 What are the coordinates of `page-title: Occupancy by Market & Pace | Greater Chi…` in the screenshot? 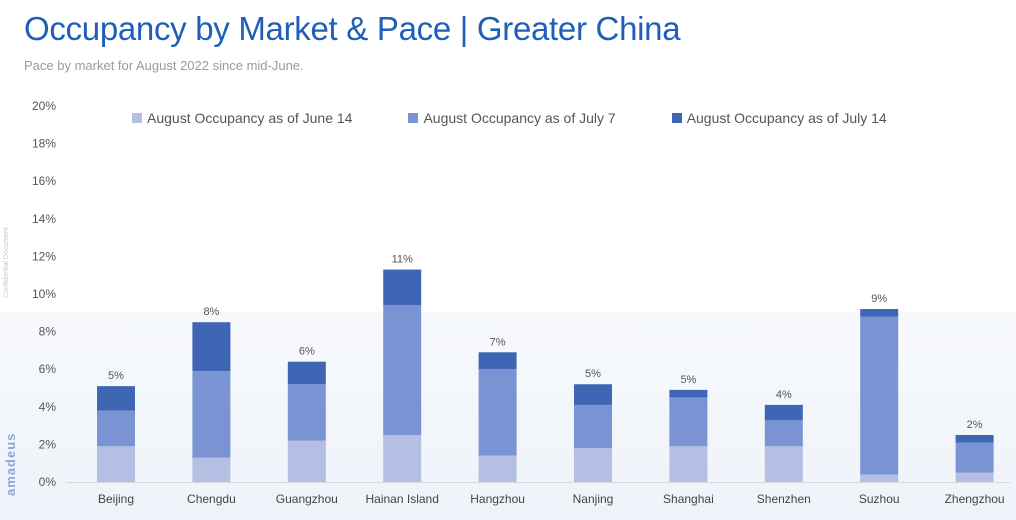 It's located at (352, 28).